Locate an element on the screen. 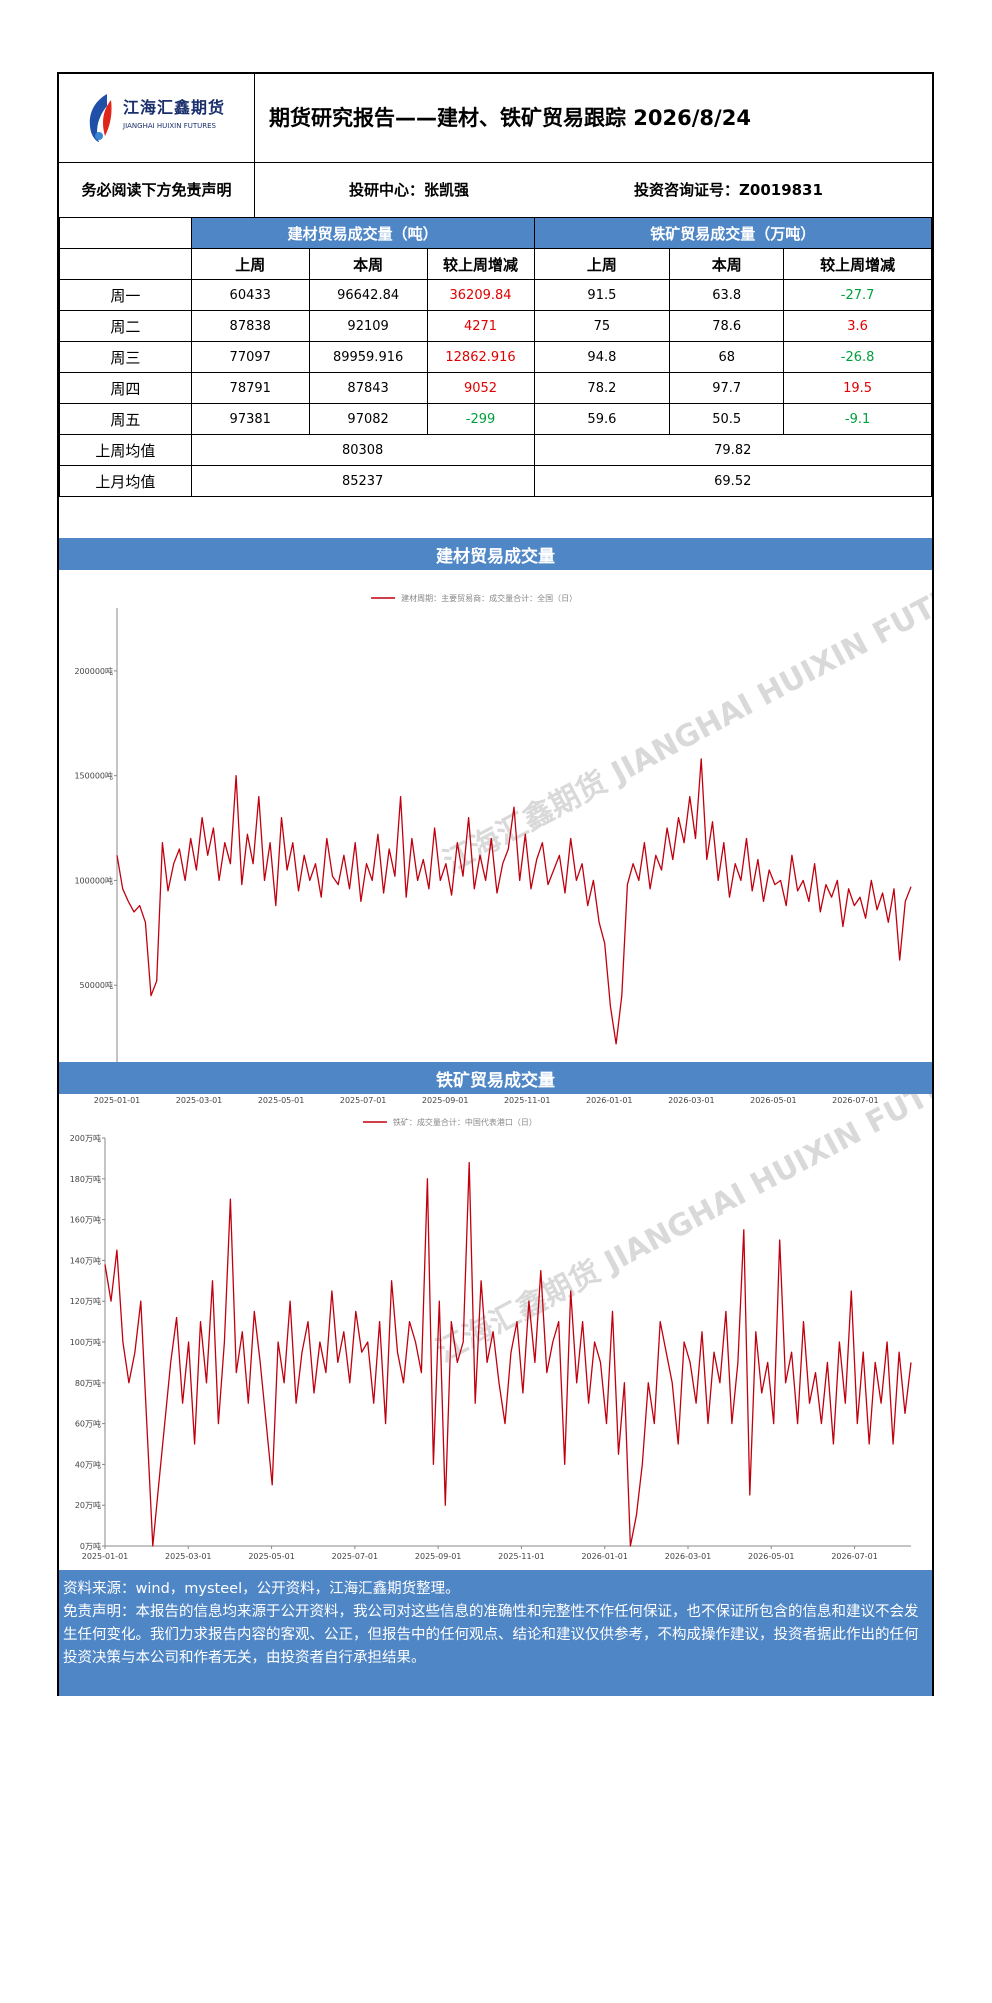 This screenshot has width=992, height=2003. y-tick-label: 140万吨 is located at coordinates (85, 1260).